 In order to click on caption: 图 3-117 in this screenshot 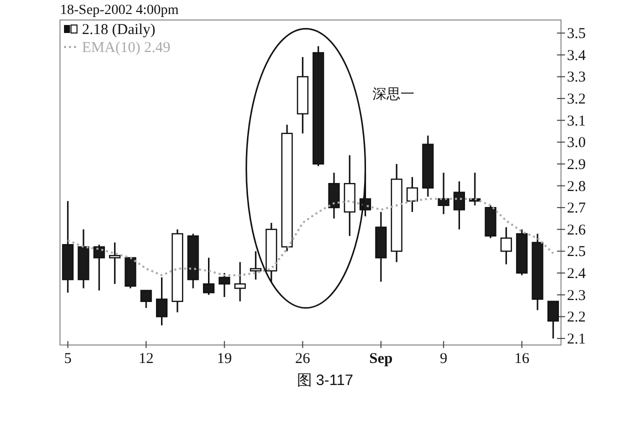, I will do `click(325, 380)`.